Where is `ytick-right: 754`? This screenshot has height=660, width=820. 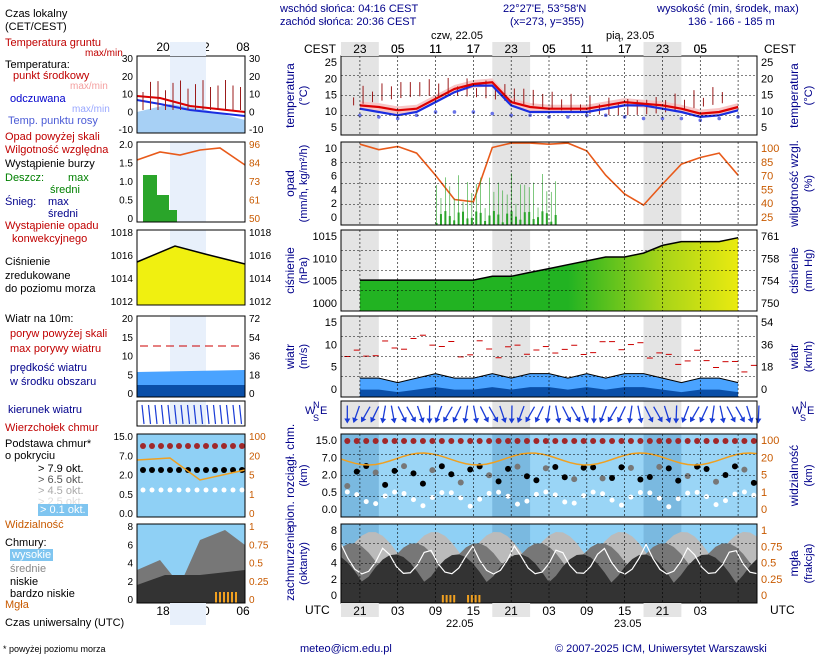 ytick-right: 754 is located at coordinates (770, 282).